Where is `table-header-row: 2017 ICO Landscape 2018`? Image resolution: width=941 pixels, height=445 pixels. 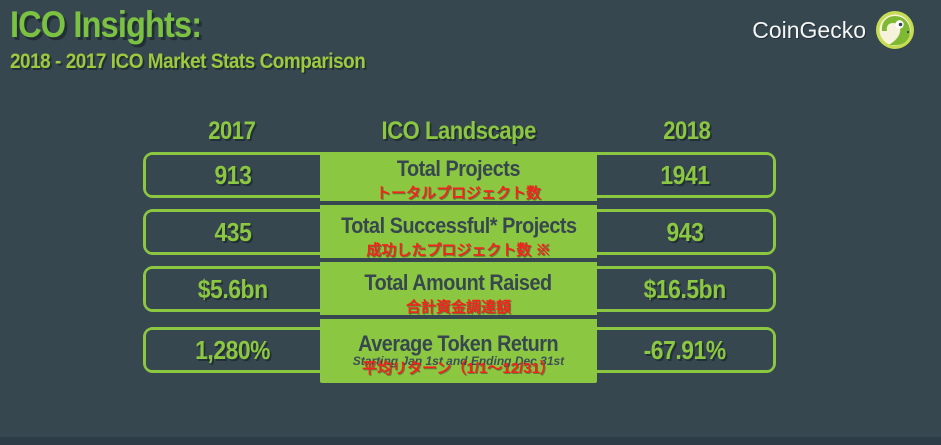 table-header-row: 2017 ICO Landscape 2018 is located at coordinates (459, 131).